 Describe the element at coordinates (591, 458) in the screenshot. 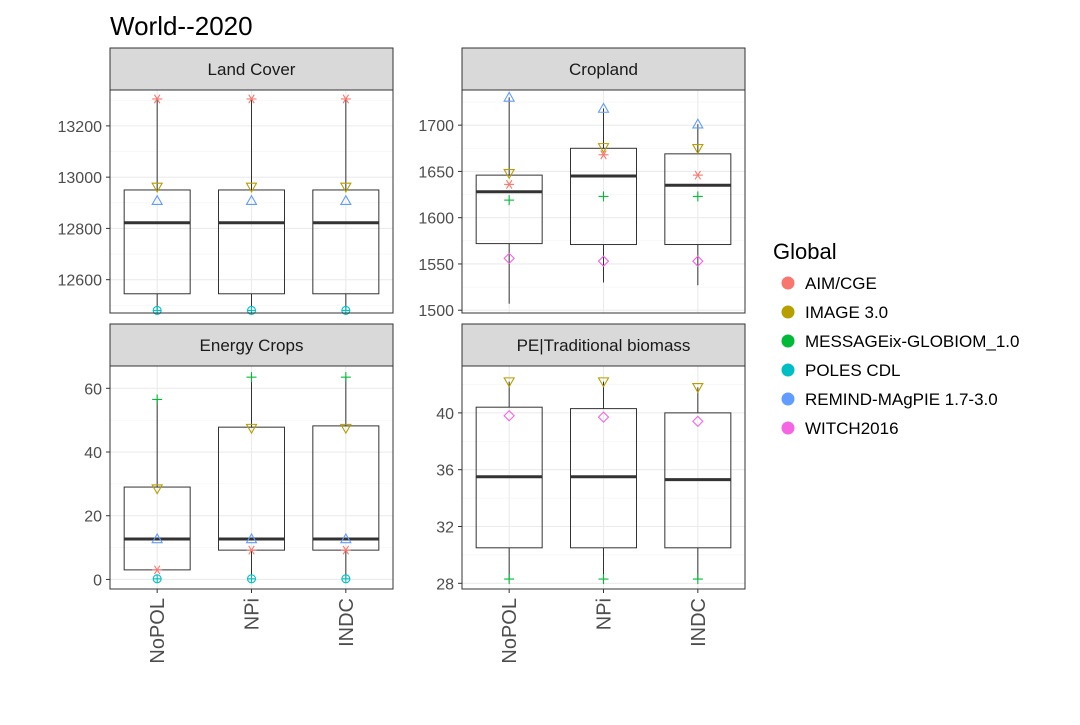

I see `panel-pe-traditional-biomass: PE|Traditional biomass 28 32 36 40` at that location.